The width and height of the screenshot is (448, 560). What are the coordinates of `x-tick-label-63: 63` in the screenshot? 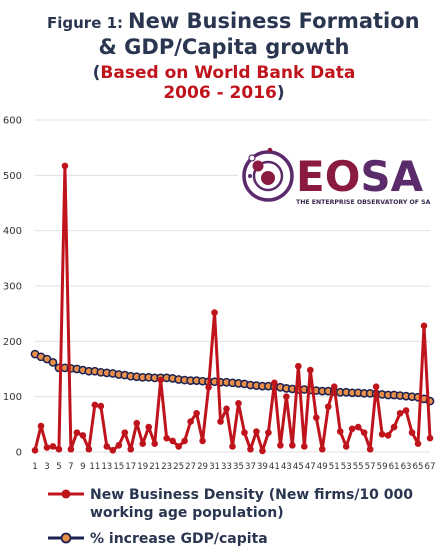 It's located at (406, 467).